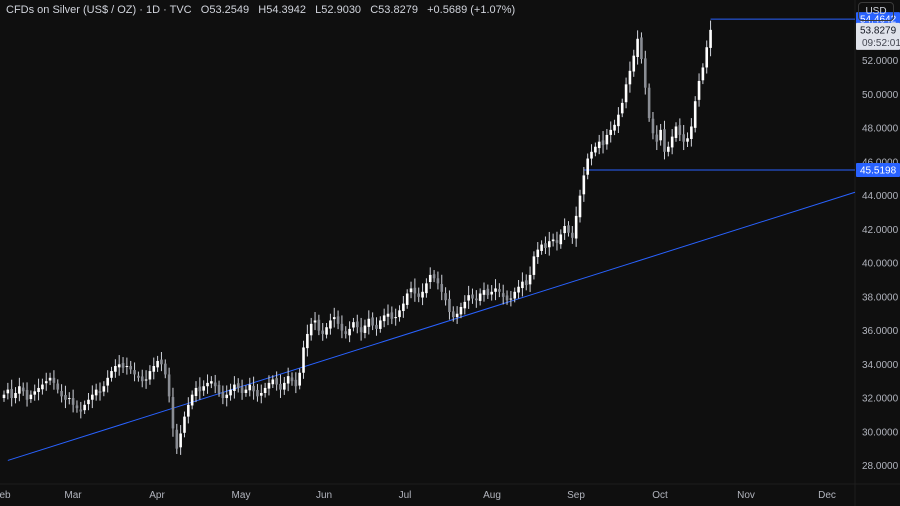 This screenshot has width=900, height=506. I want to click on price-tick-label: 42.0000, so click(880, 230).